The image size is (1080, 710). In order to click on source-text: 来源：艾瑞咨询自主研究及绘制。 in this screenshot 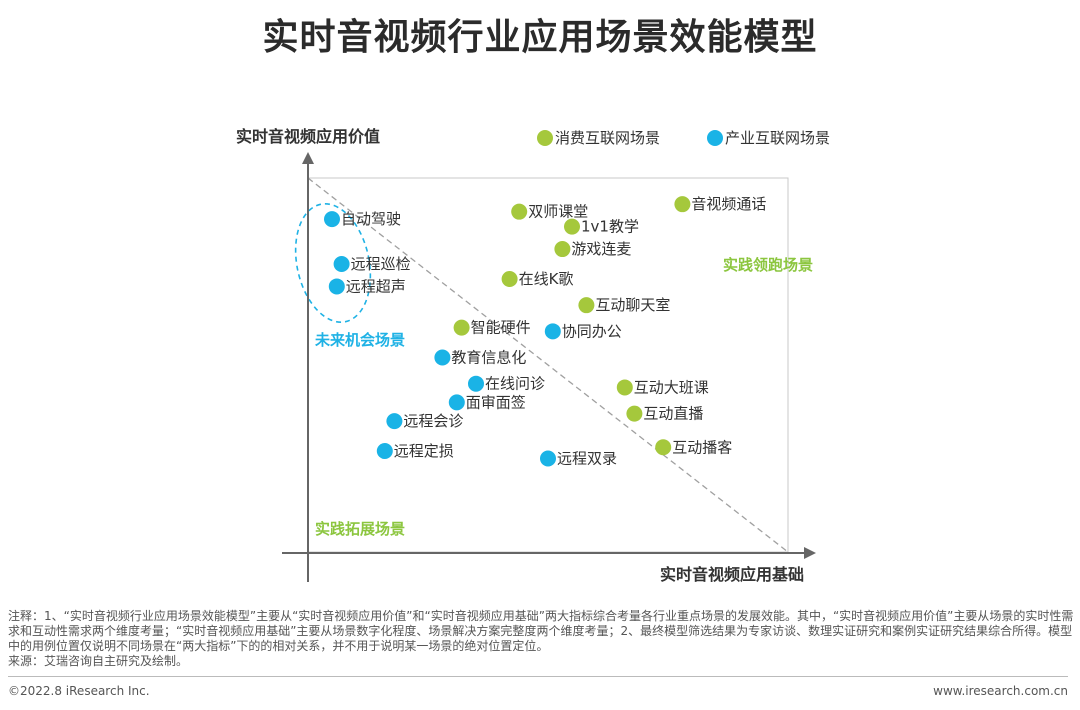, I will do `click(98, 661)`.